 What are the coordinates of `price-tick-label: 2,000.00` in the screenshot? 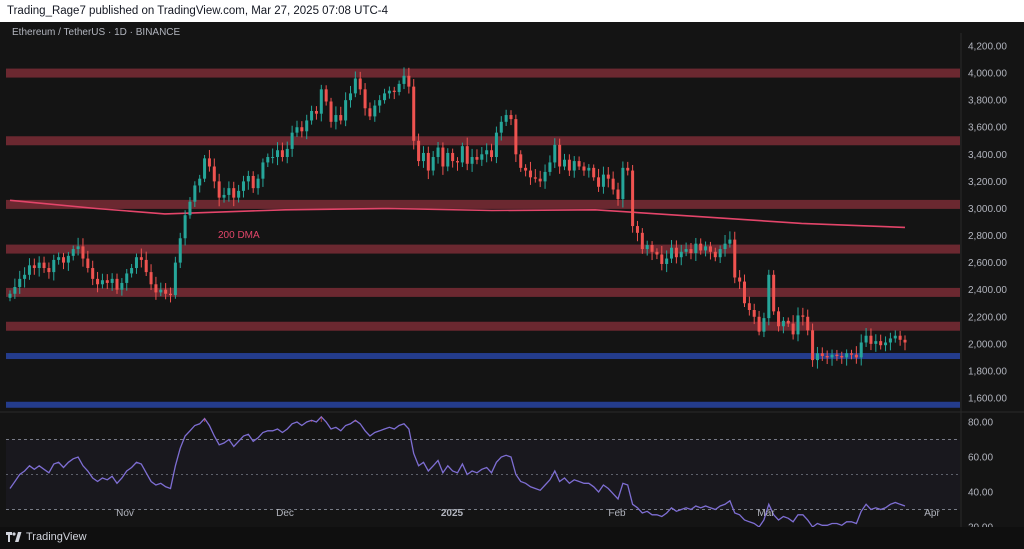 It's located at (987, 344).